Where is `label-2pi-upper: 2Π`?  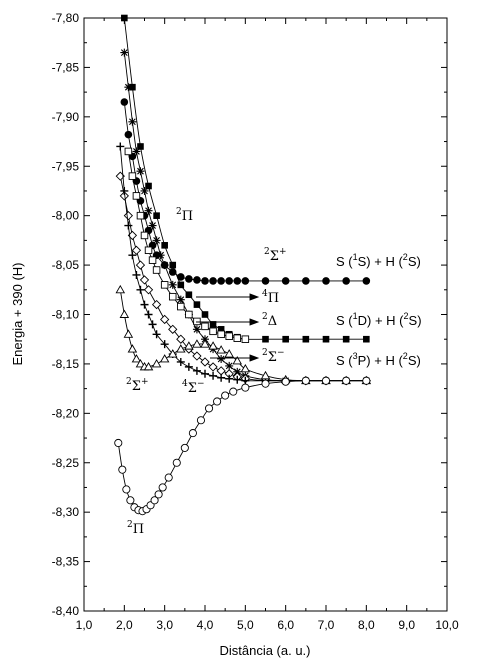 label-2pi-upper: 2Π is located at coordinates (184, 215).